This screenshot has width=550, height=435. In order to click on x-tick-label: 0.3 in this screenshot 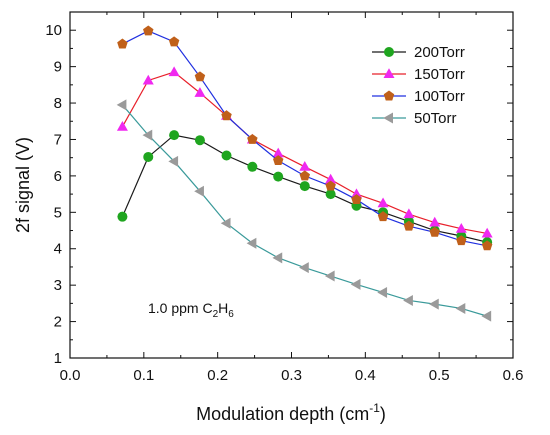, I will do `click(291, 375)`.